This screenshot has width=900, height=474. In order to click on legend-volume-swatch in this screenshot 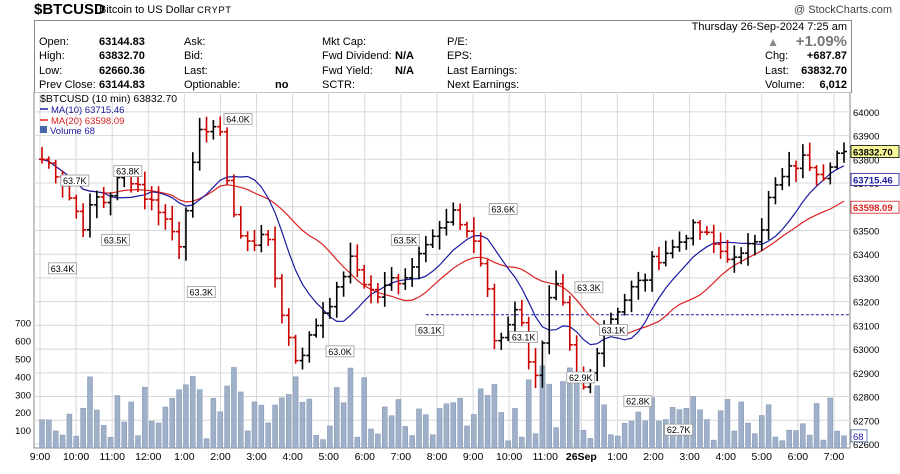, I will do `click(43, 129)`.